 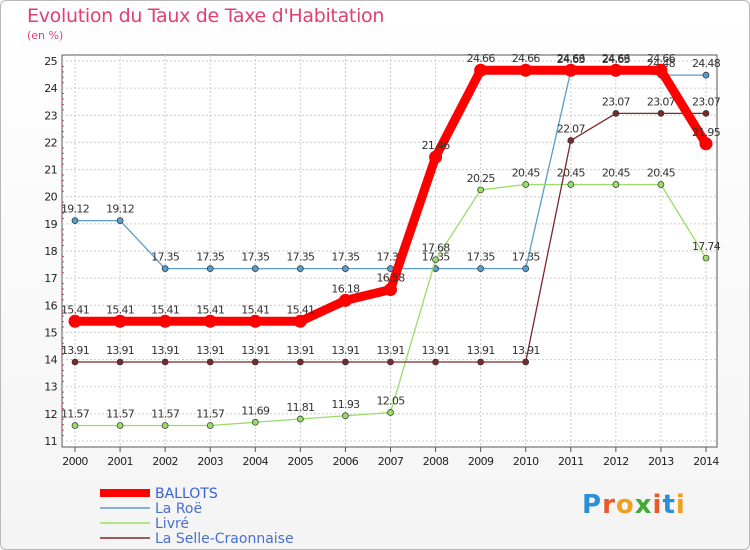 I want to click on data-label: 17.74, so click(x=706, y=246).